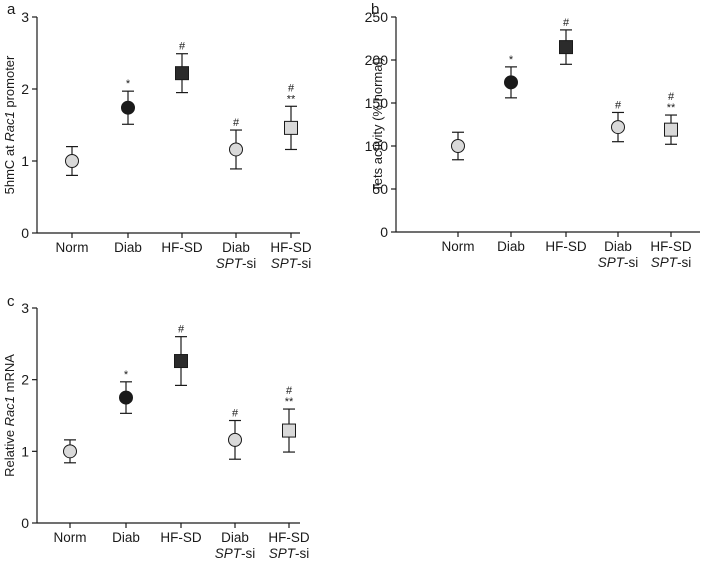 The width and height of the screenshot is (709, 561). Describe the element at coordinates (377, 60) in the screenshot. I see `y-tick-label: 200` at that location.